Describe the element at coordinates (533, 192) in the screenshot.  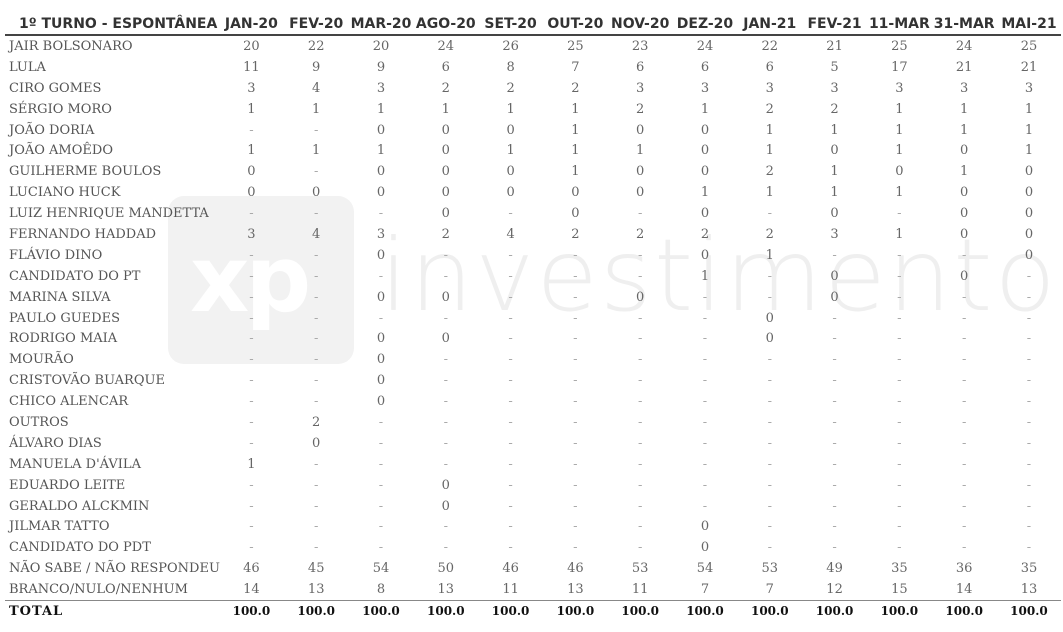
I see `table-row: LUCIANO HUCK 0 0 0 0 0 0 0 1 1 1 1 0 0` at that location.